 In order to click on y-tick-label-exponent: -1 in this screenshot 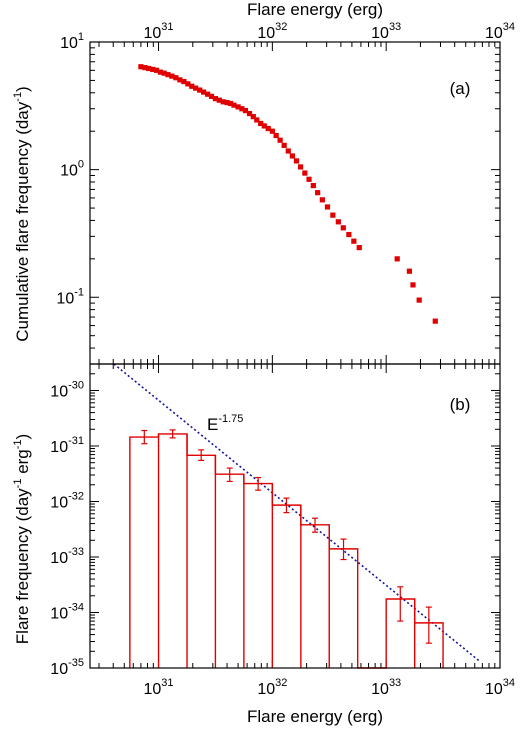, I will do `click(79, 292)`.